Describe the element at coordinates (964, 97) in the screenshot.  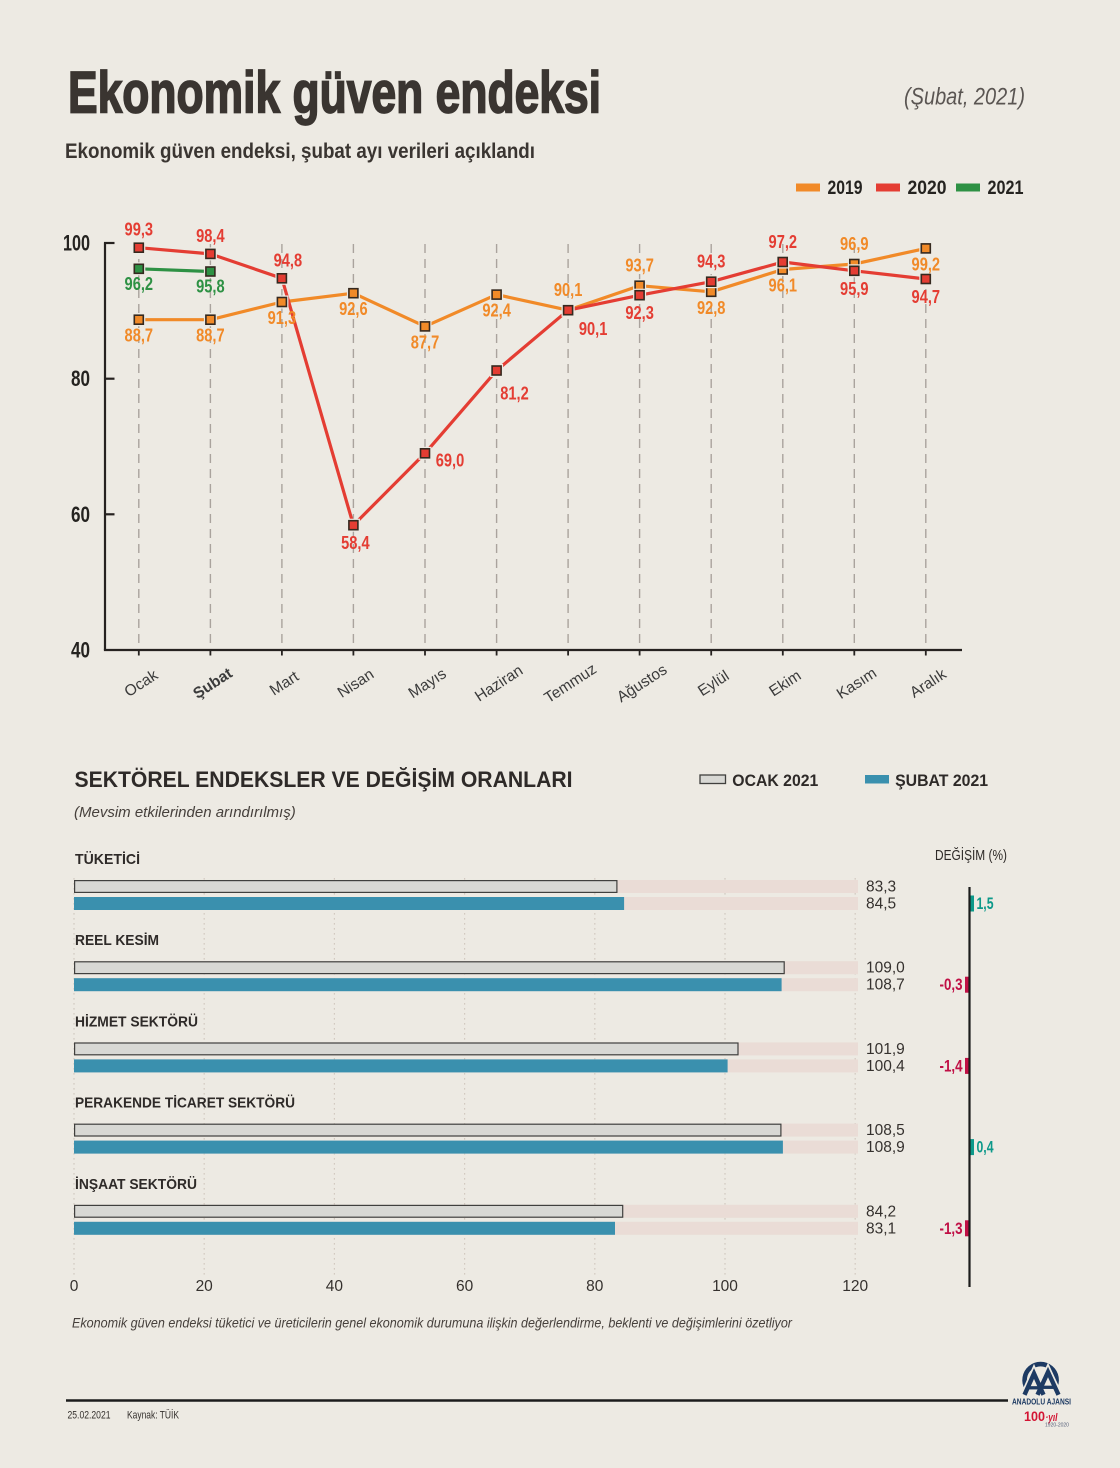
I see `svg-text: (Şubat, 2021)` at that location.